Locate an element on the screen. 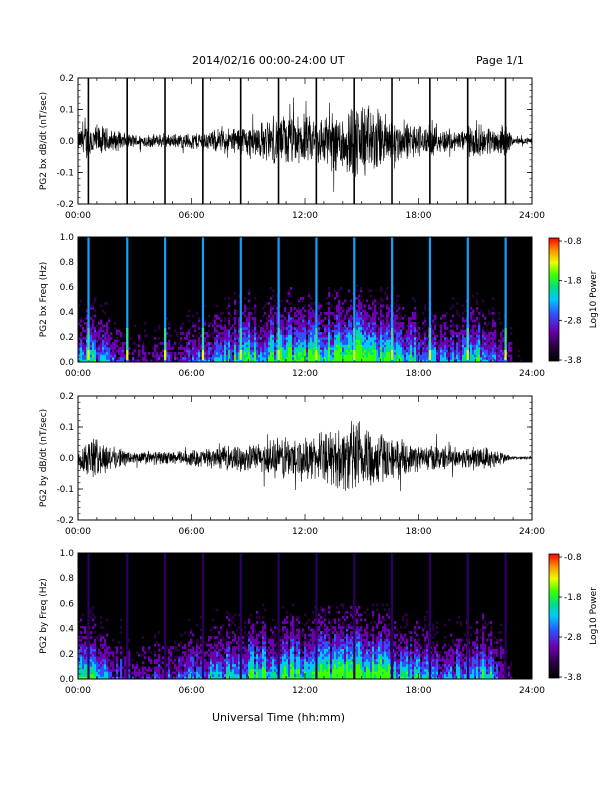 This screenshot has height=792, width=612. spike-column-peak is located at coordinates (316, 355).